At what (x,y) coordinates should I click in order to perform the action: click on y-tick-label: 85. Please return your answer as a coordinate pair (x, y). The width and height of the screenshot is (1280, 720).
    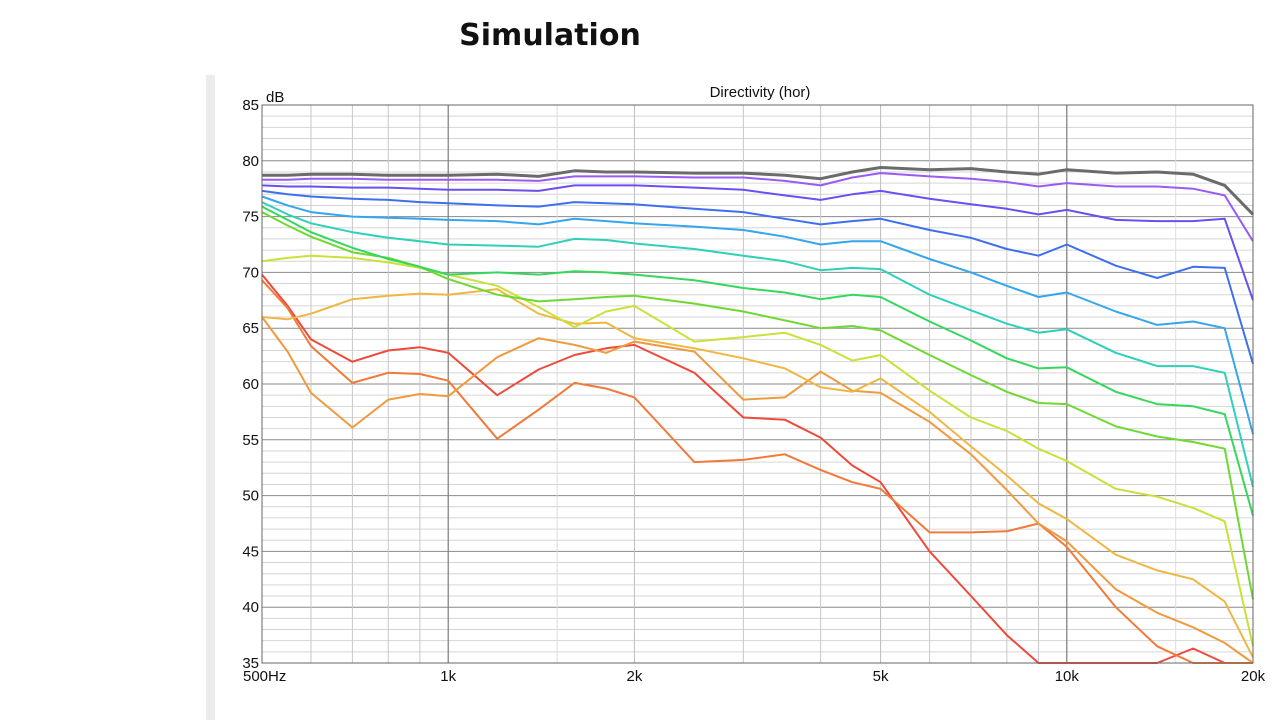
    Looking at the image, I should click on (250, 105).